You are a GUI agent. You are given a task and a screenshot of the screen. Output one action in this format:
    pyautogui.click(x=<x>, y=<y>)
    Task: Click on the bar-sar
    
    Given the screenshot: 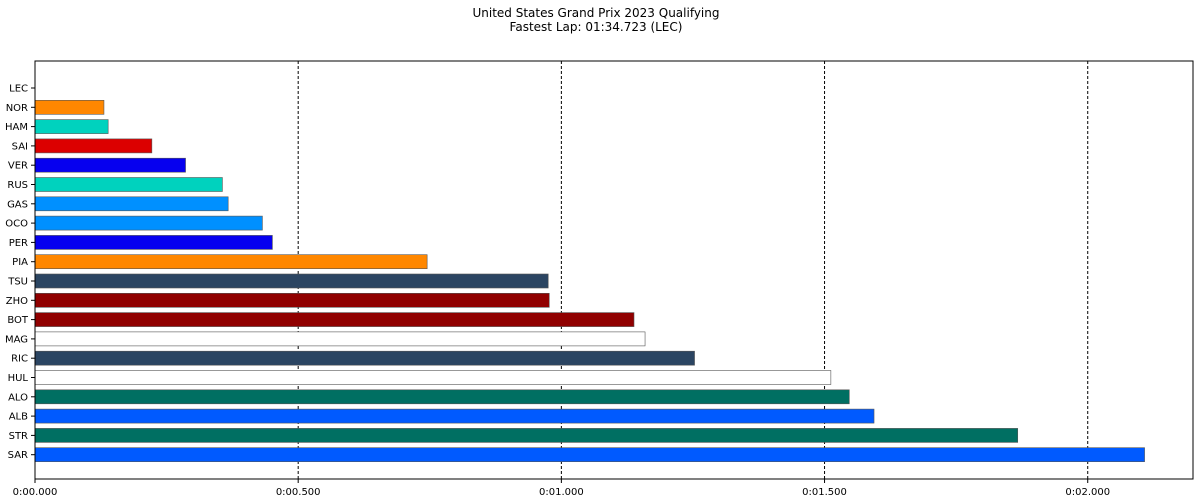 What is the action you would take?
    pyautogui.click(x=589, y=455)
    